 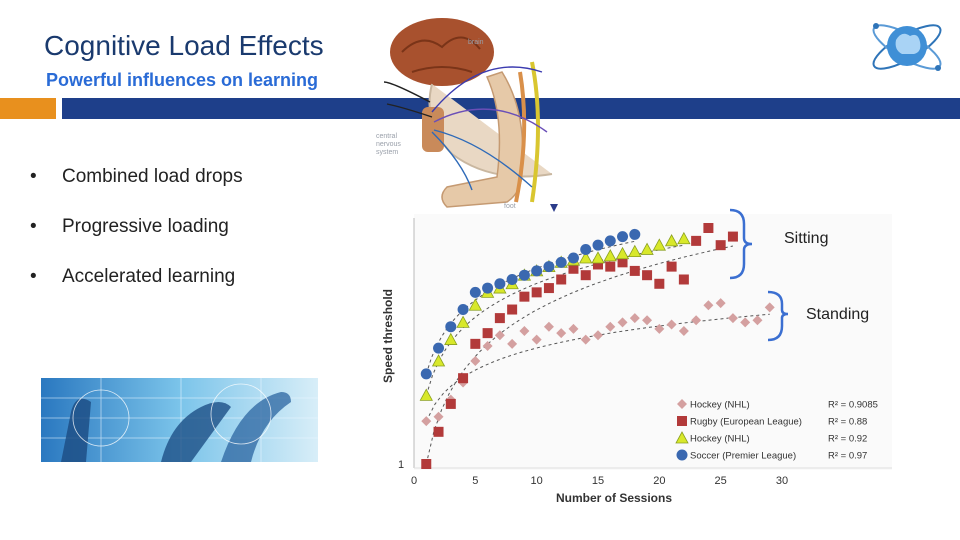 I want to click on legend-r2: R² = 0.88, so click(x=847, y=422).